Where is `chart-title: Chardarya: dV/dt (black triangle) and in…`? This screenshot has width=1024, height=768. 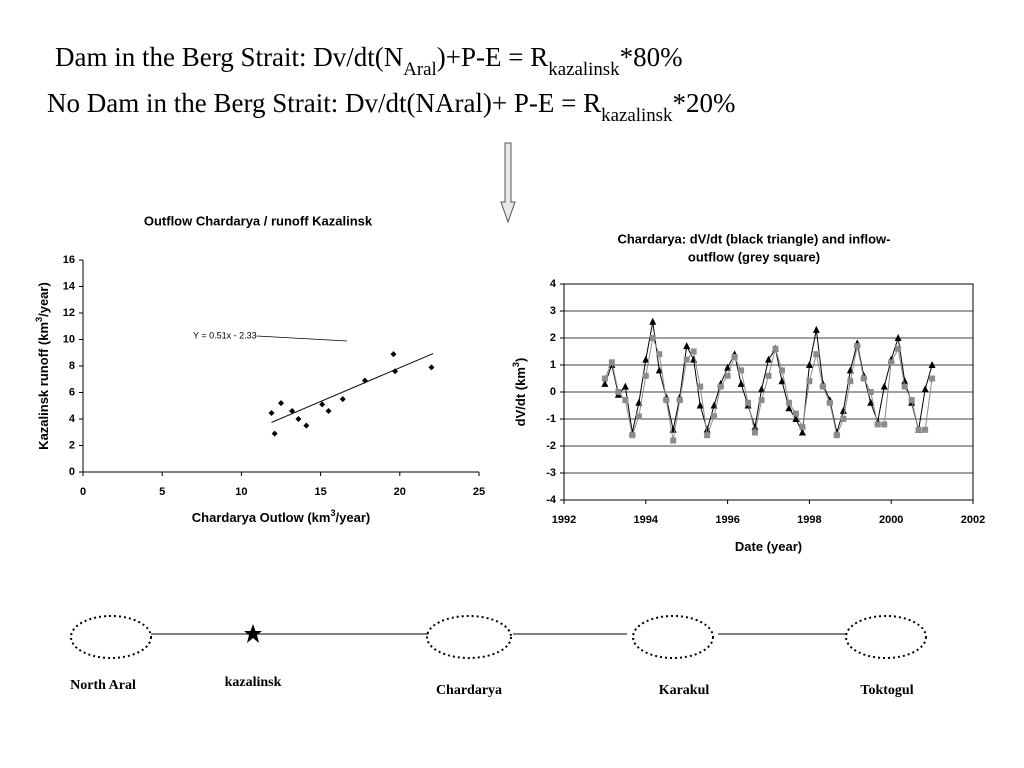 chart-title: Chardarya: dV/dt (black triangle) and in… is located at coordinates (753, 238).